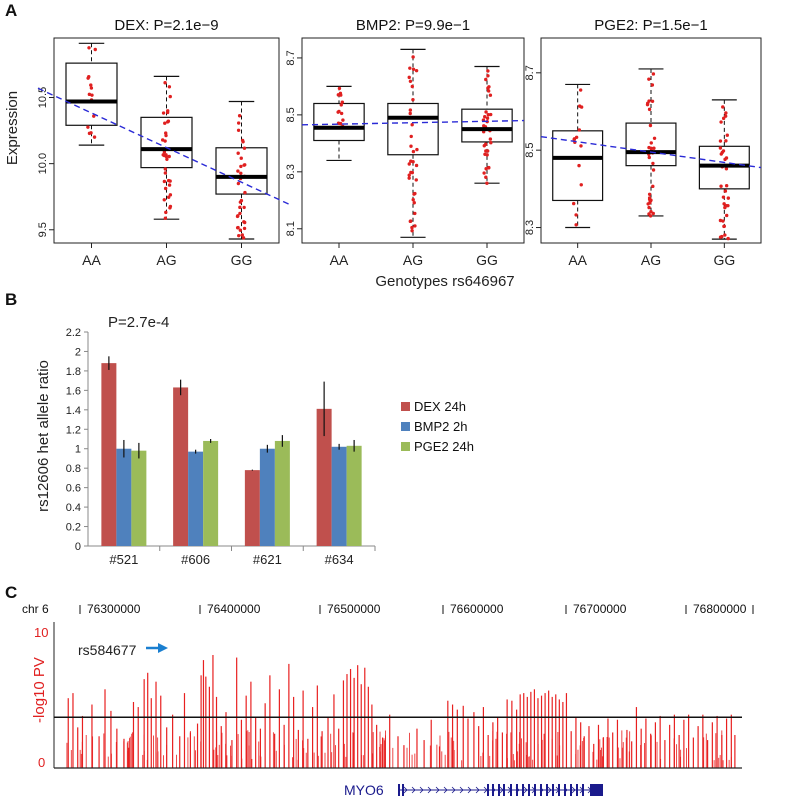  What do you see at coordinates (114, 609) in the screenshot?
I see `position-label: 76300000` at bounding box center [114, 609].